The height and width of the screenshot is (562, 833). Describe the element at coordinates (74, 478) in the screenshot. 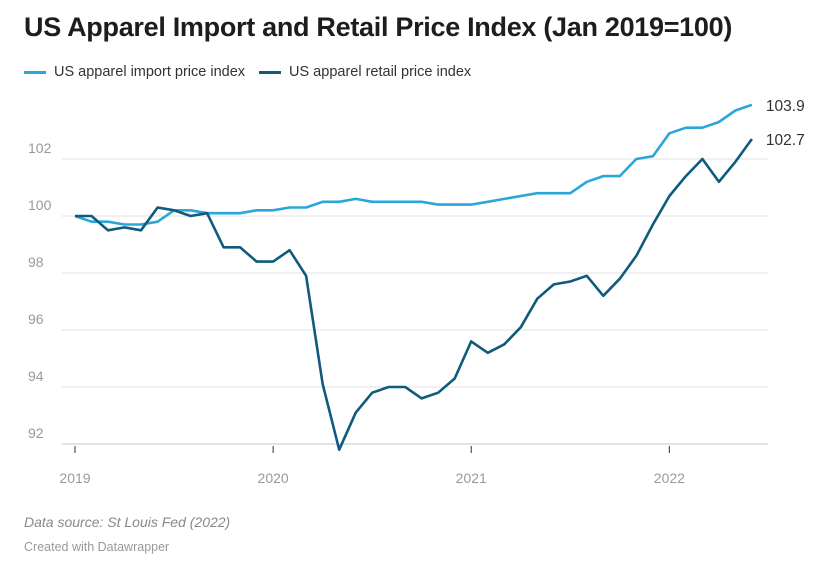

I see `x-tick-label: 2019` at that location.